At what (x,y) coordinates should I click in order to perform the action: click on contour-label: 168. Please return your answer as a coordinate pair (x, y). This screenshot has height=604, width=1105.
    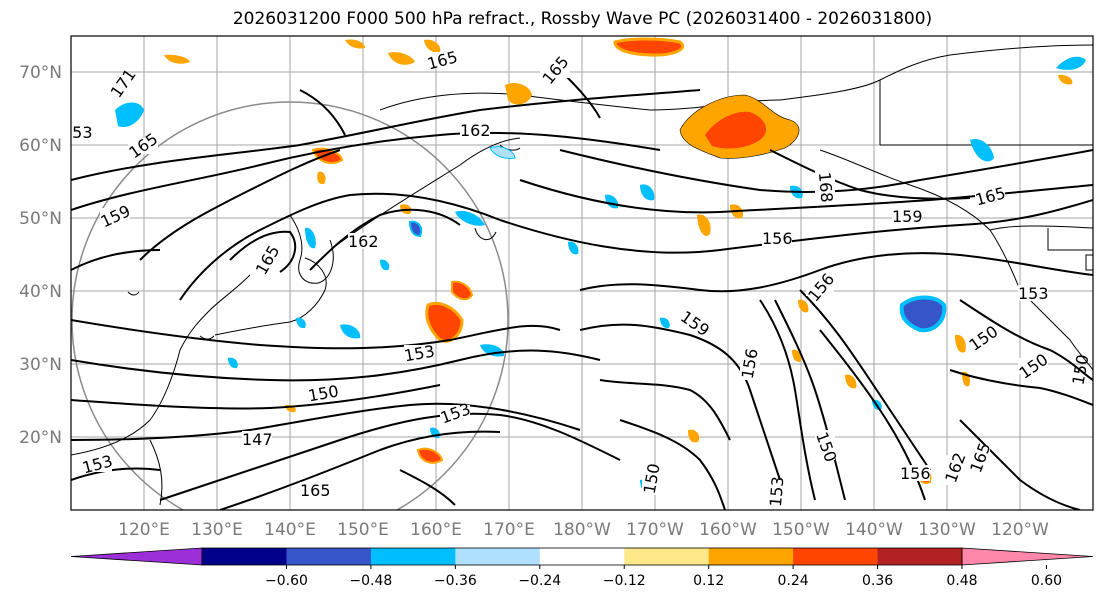
    Looking at the image, I should click on (826, 187).